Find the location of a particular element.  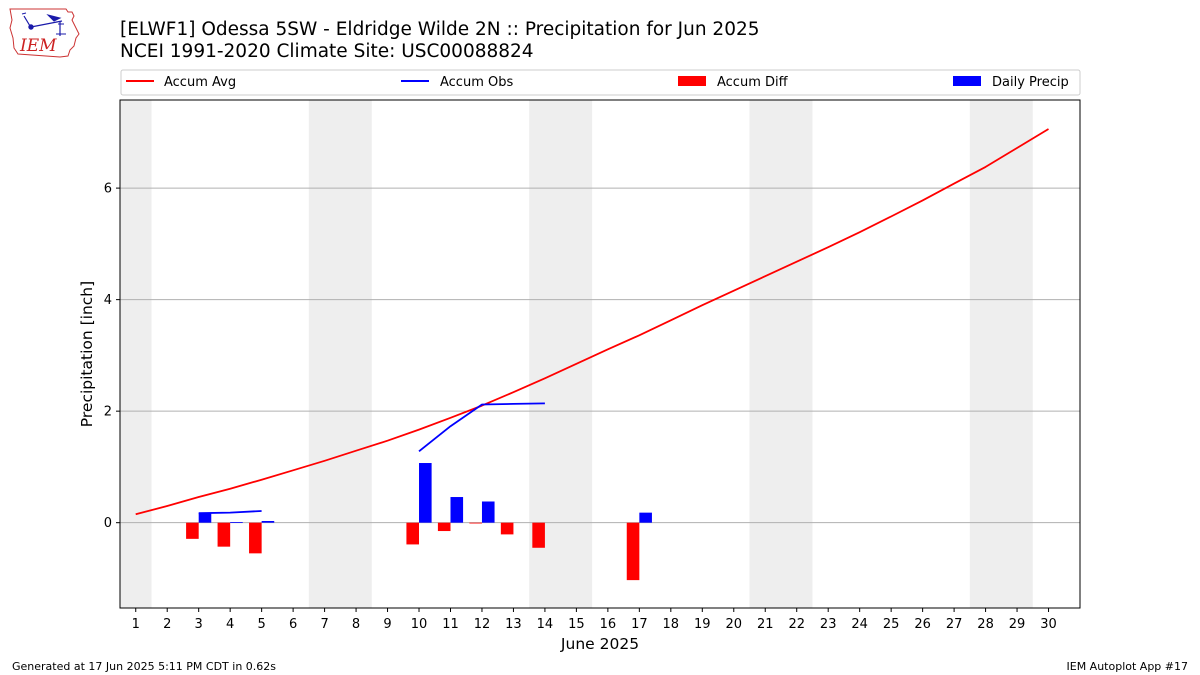

x-tick-label: 23 is located at coordinates (828, 624).